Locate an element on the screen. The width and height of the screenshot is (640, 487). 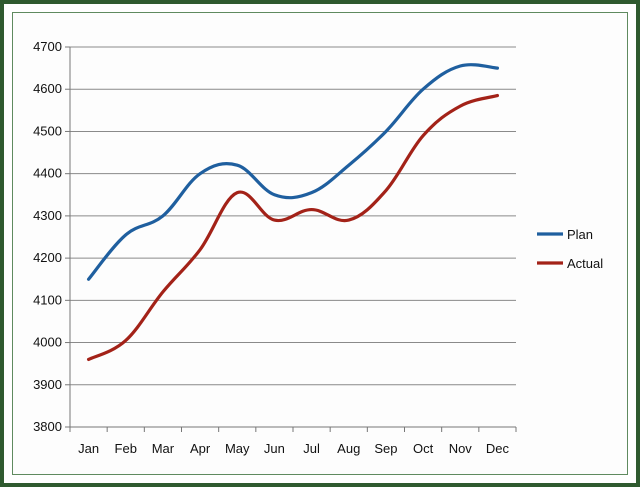
y-tick-label: 4500 is located at coordinates (47, 130).